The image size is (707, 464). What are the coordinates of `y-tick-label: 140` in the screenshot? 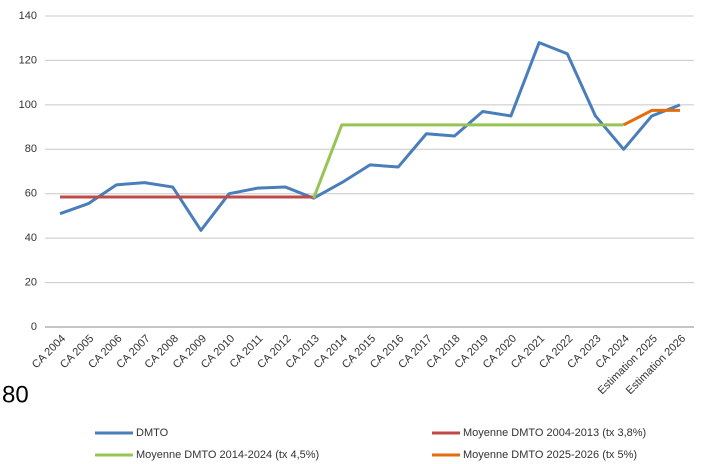 It's located at (28, 16).